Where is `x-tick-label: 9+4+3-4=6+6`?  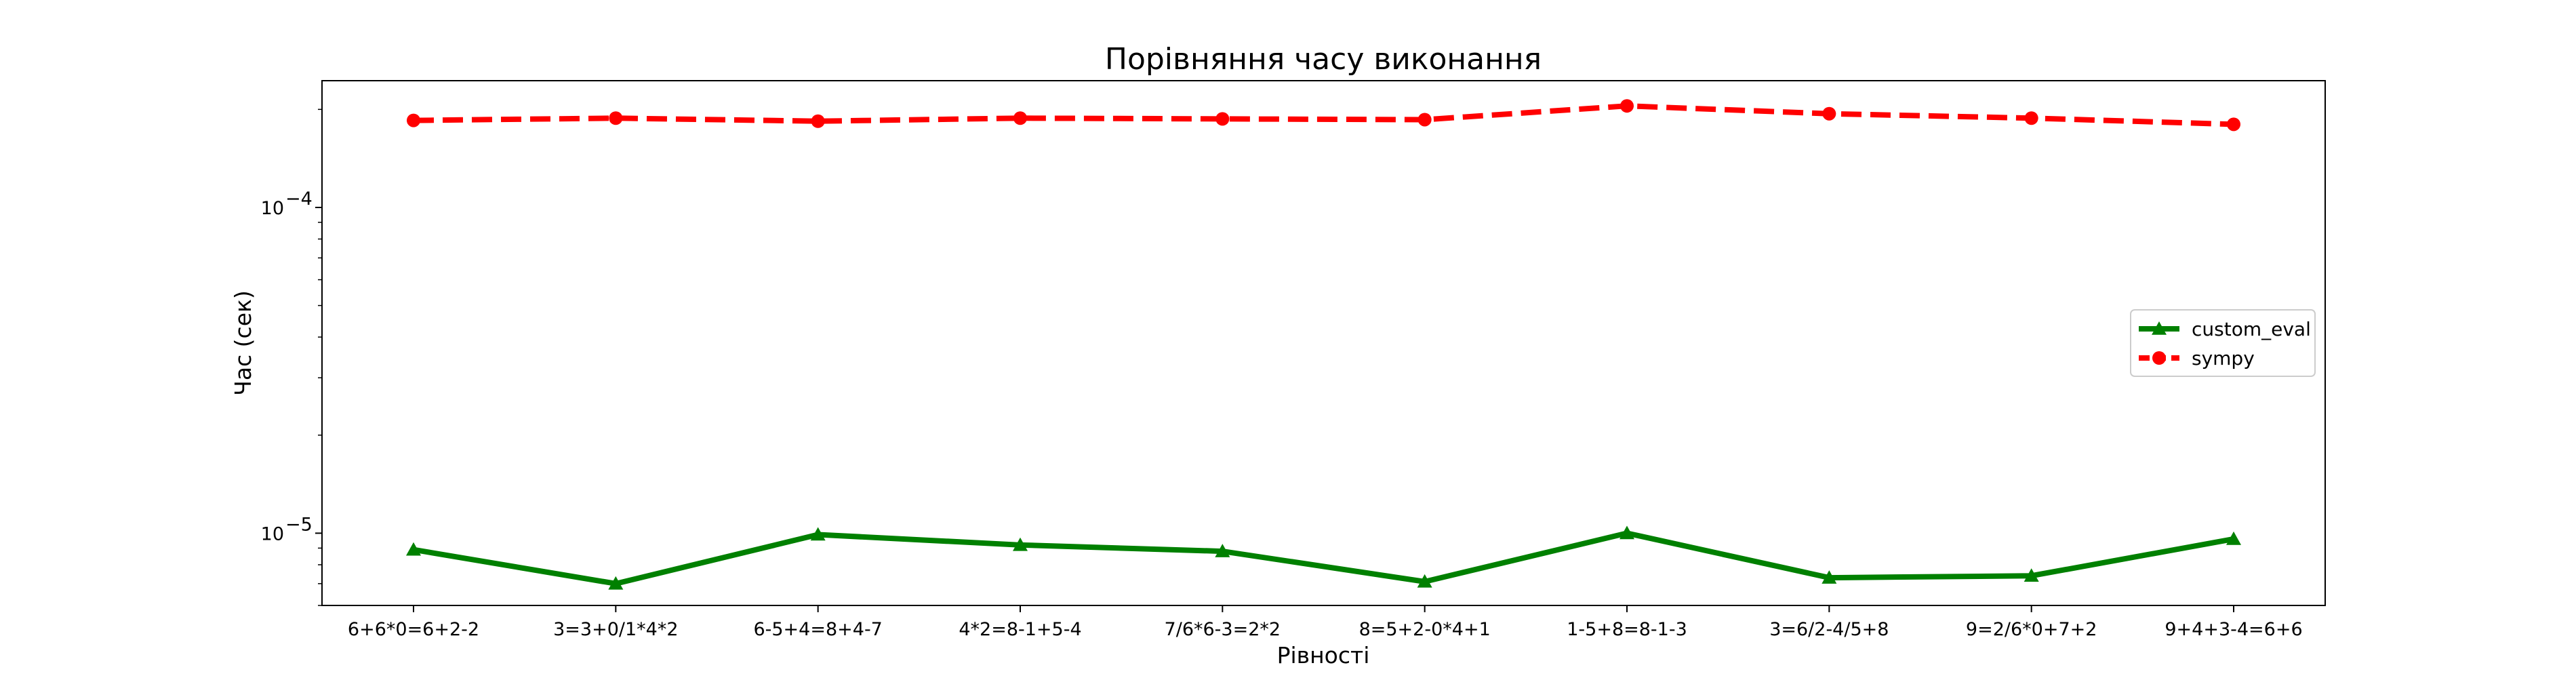 x-tick-label: 9+4+3-4=6+6 is located at coordinates (2233, 629).